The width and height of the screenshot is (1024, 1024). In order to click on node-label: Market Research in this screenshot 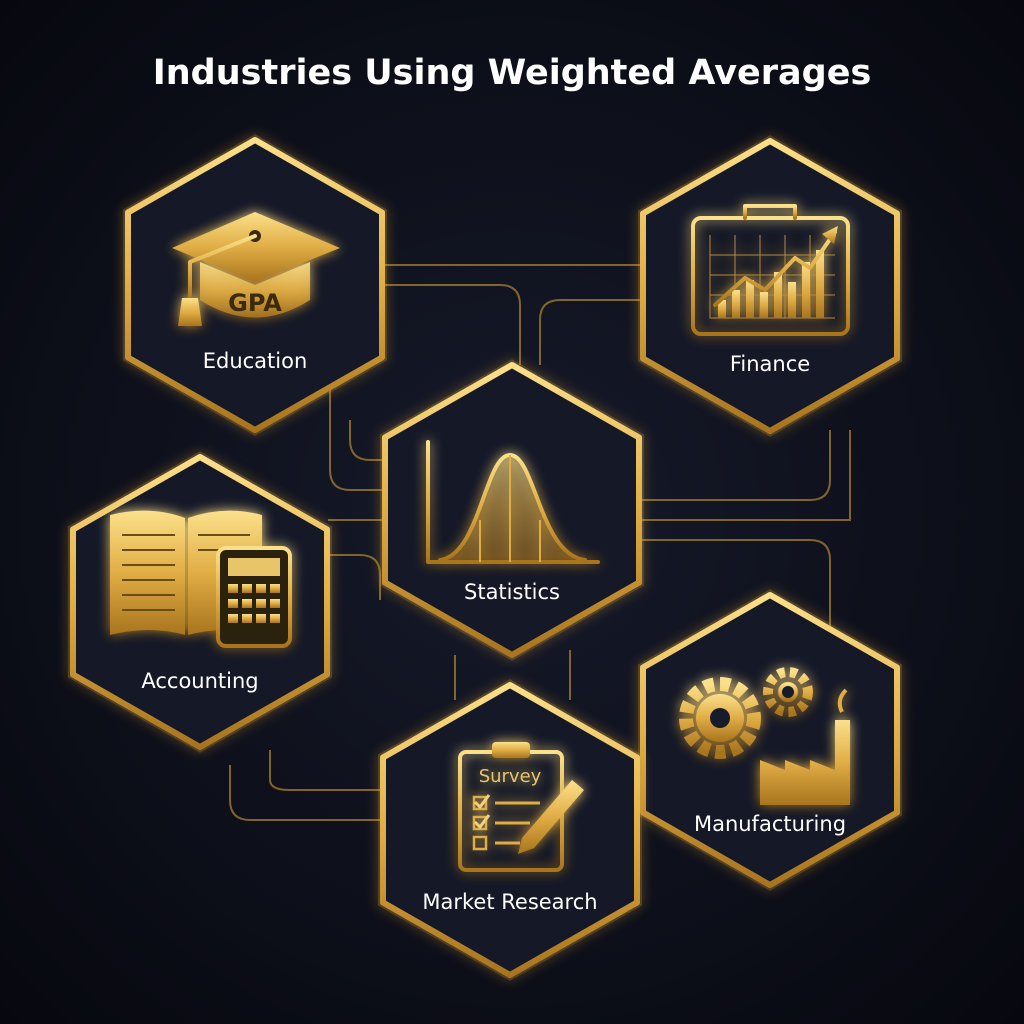, I will do `click(509, 902)`.